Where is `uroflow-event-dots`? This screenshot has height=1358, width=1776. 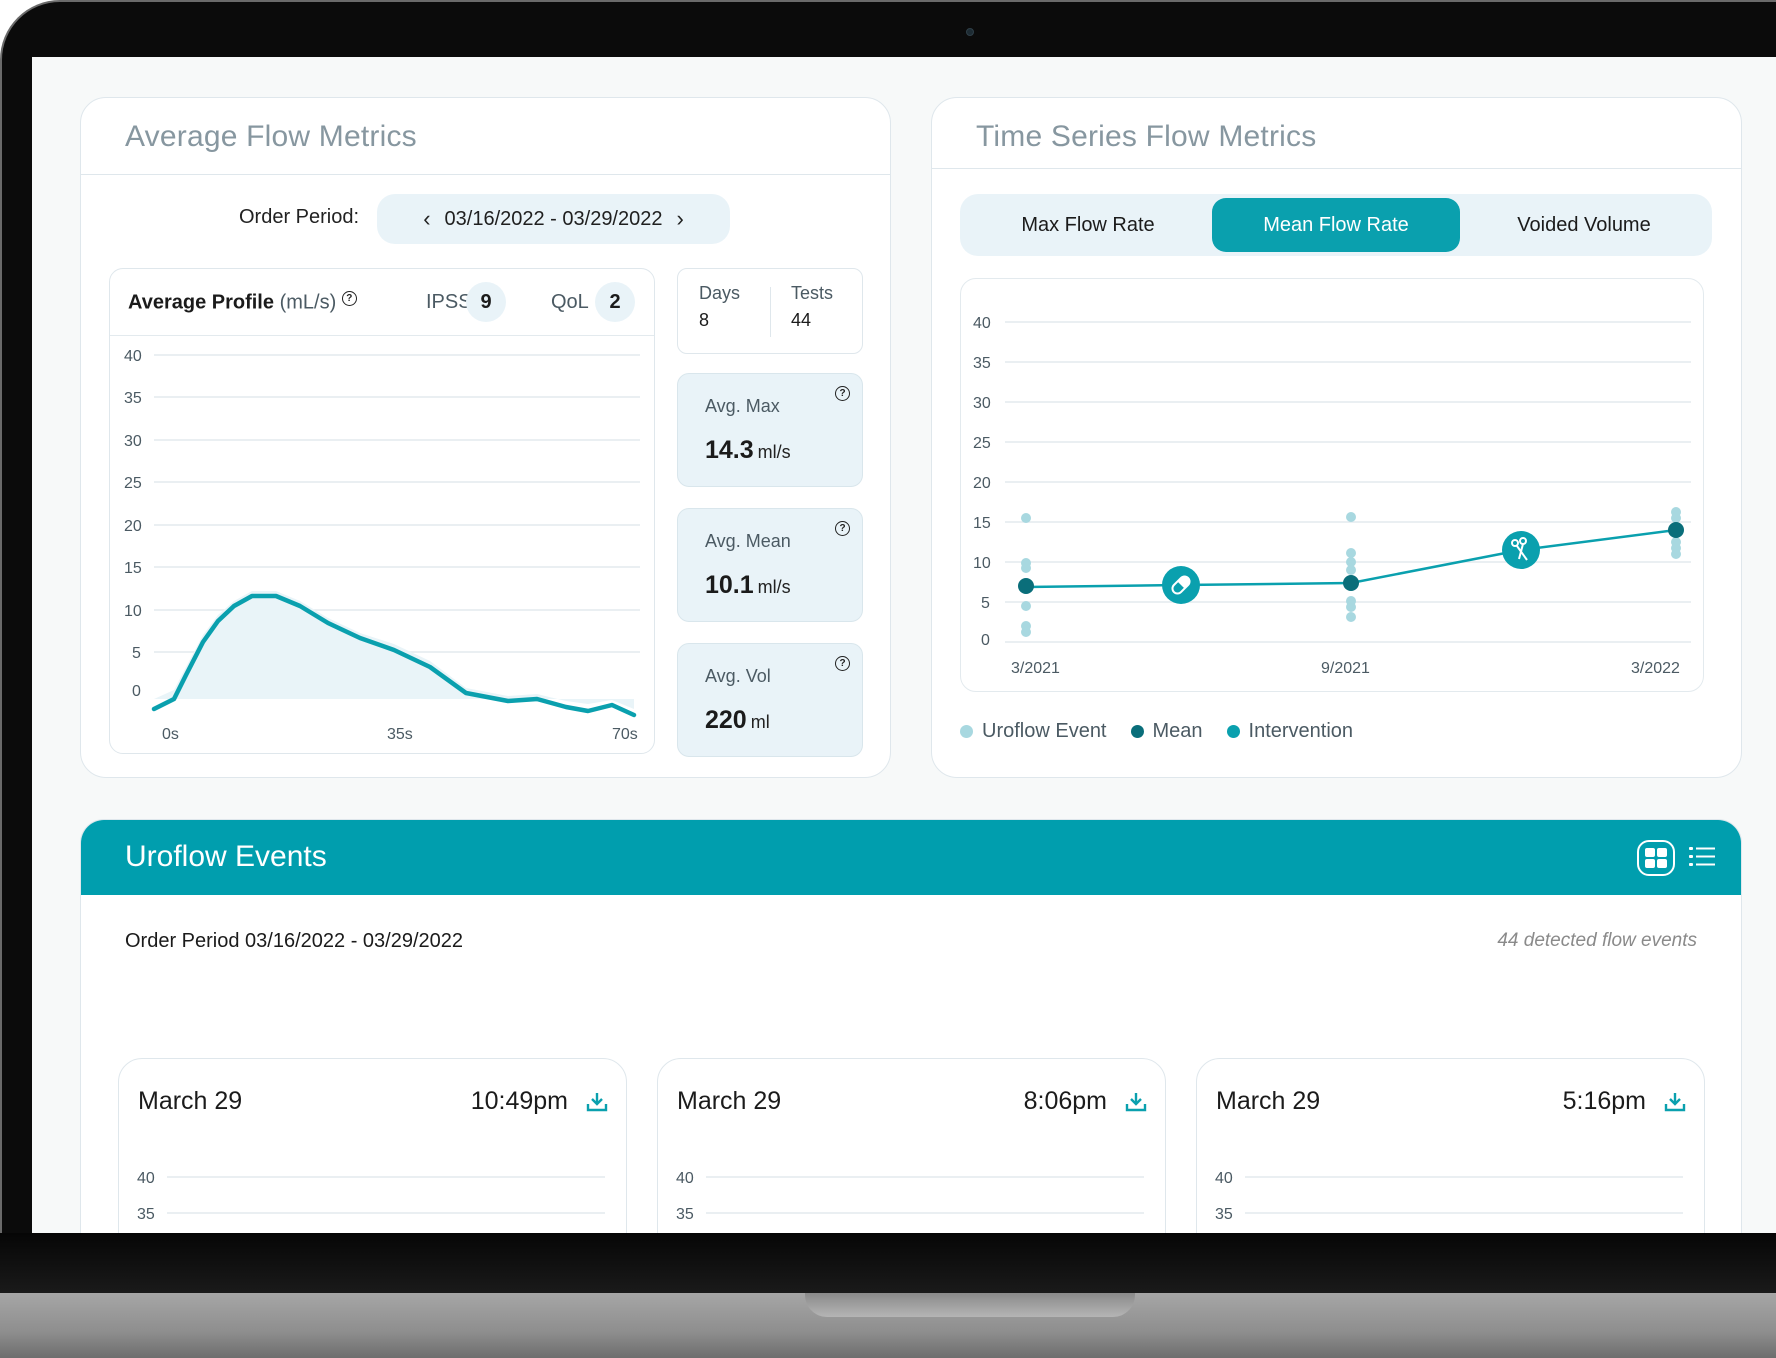
uroflow-event-dots is located at coordinates (1351, 572).